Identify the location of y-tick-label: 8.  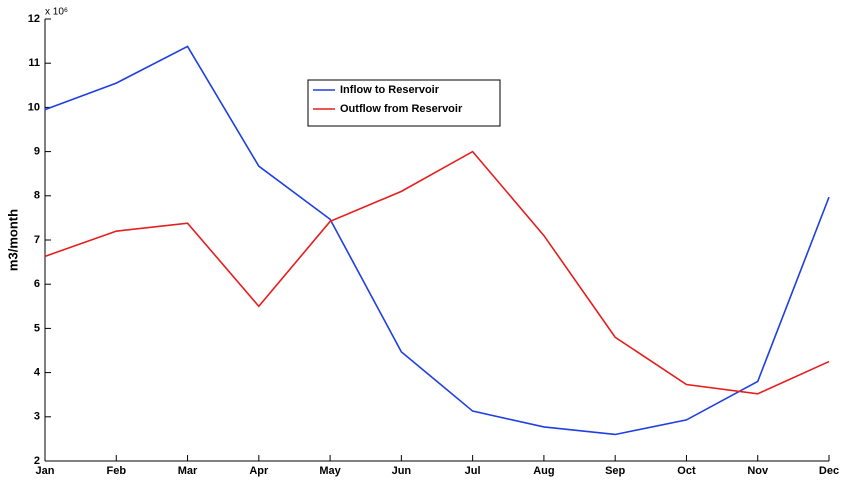
(37, 196).